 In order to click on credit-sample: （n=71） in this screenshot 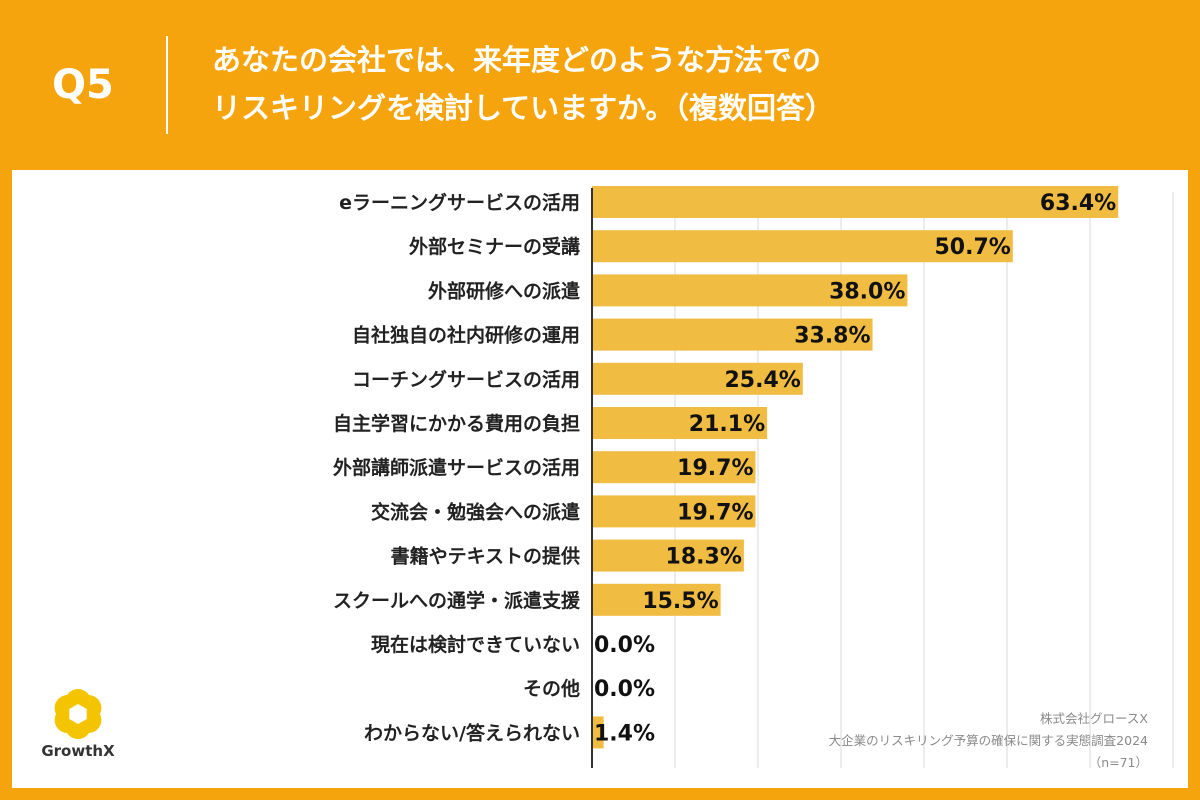, I will do `click(1118, 762)`.